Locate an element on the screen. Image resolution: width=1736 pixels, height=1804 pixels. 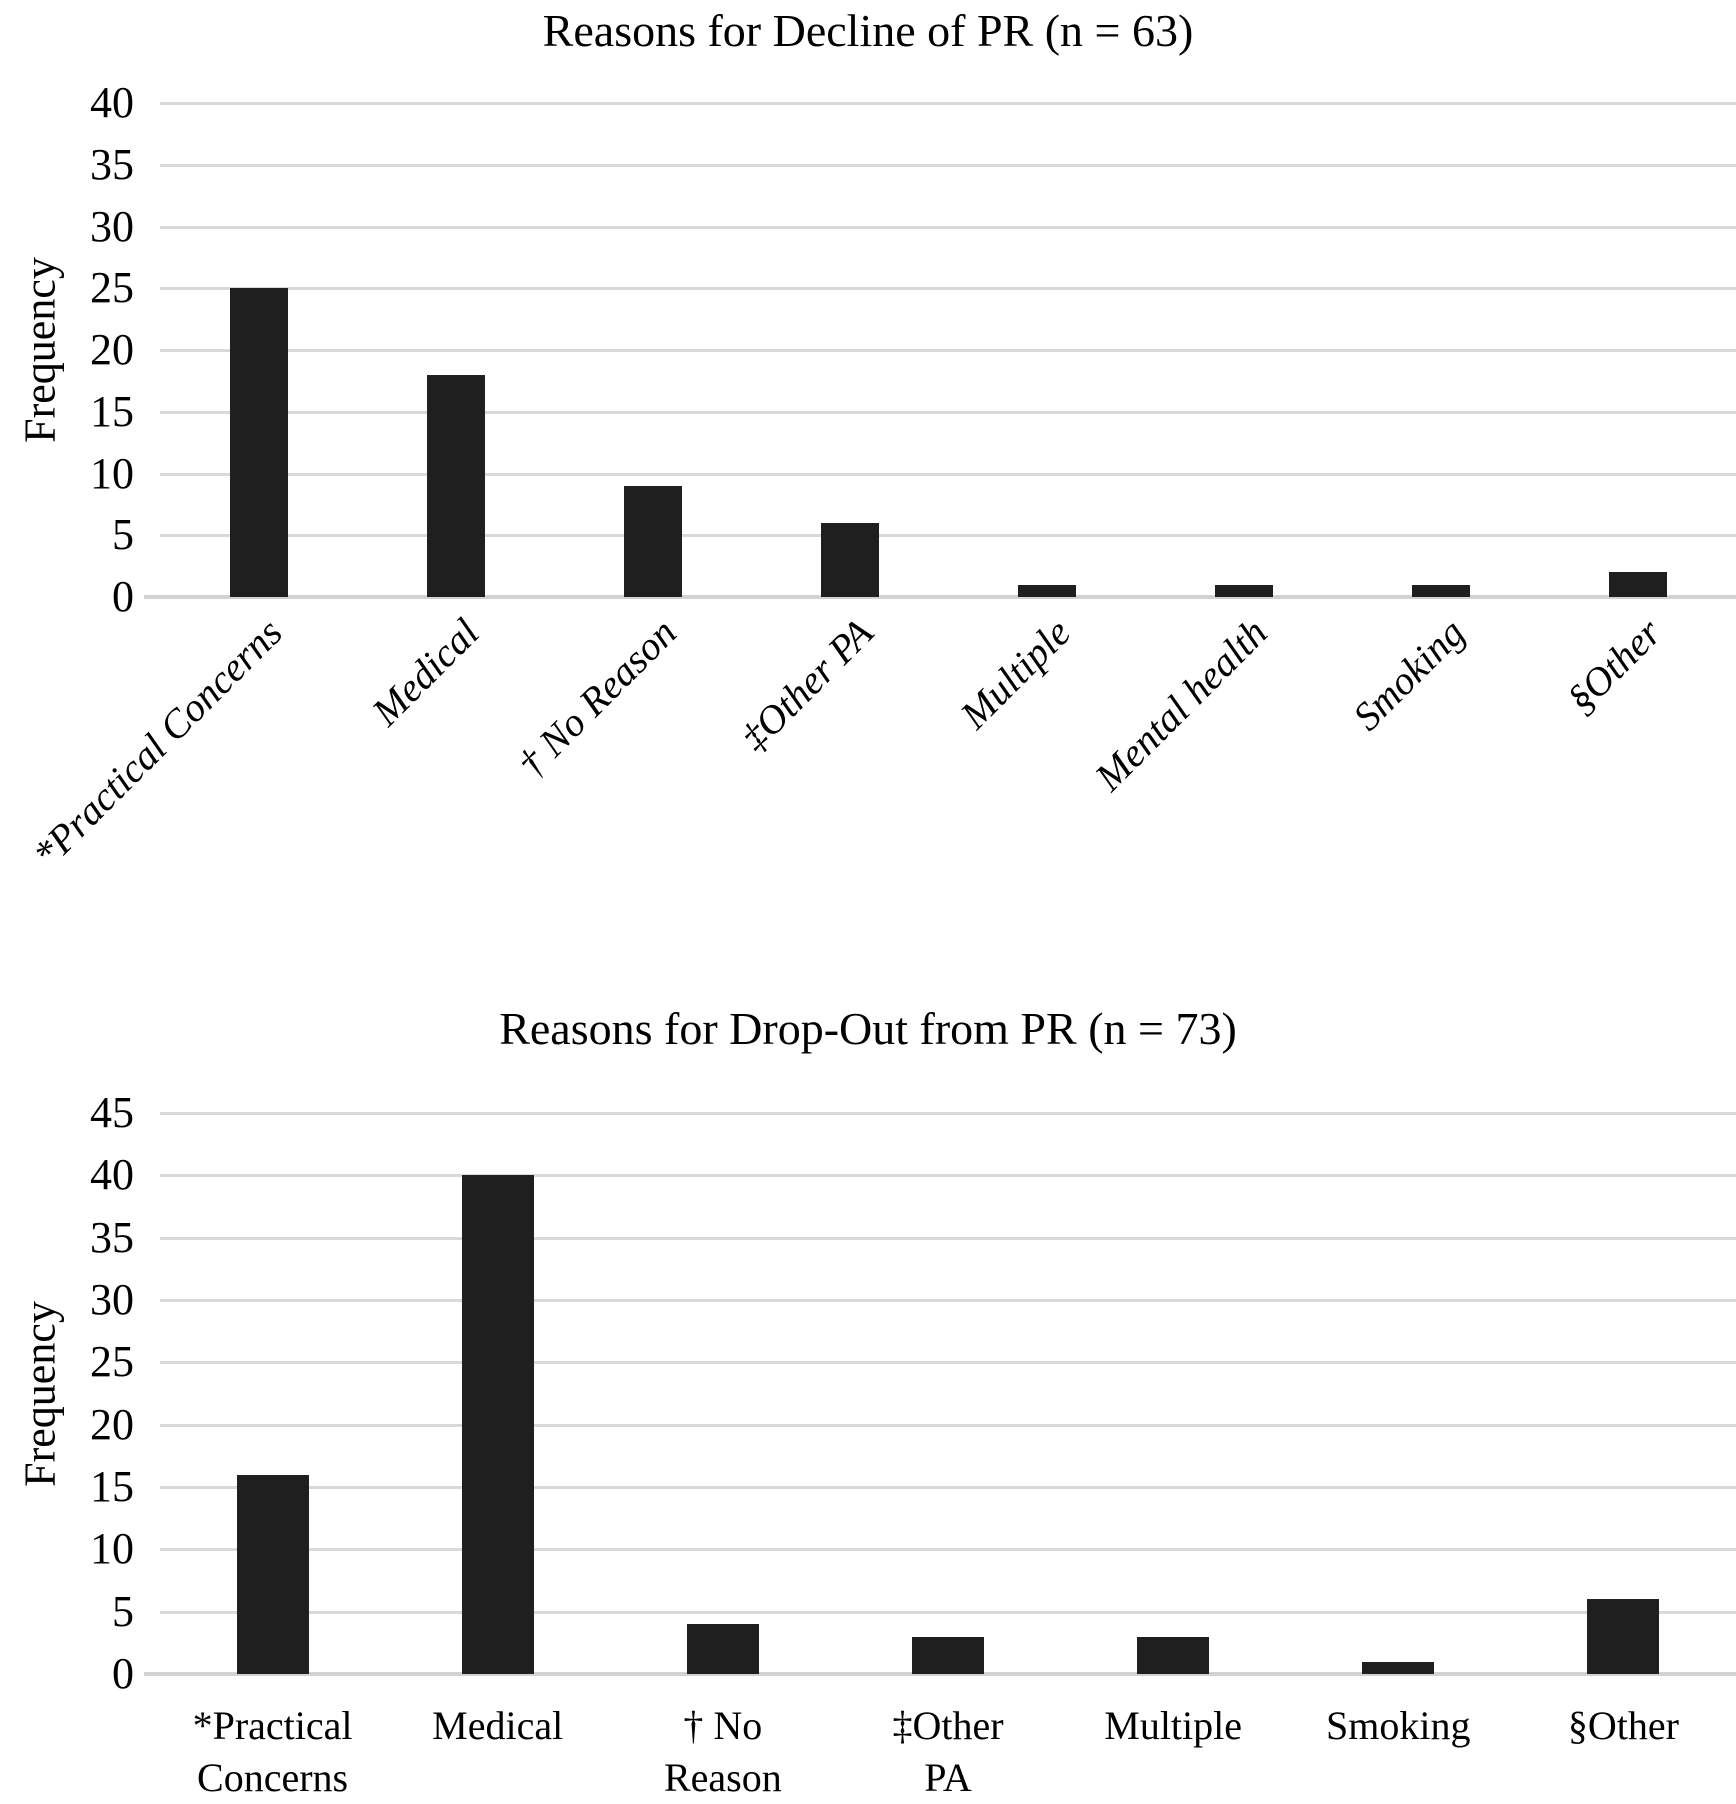
y-axis-title: Frequency is located at coordinates (40, 1393).